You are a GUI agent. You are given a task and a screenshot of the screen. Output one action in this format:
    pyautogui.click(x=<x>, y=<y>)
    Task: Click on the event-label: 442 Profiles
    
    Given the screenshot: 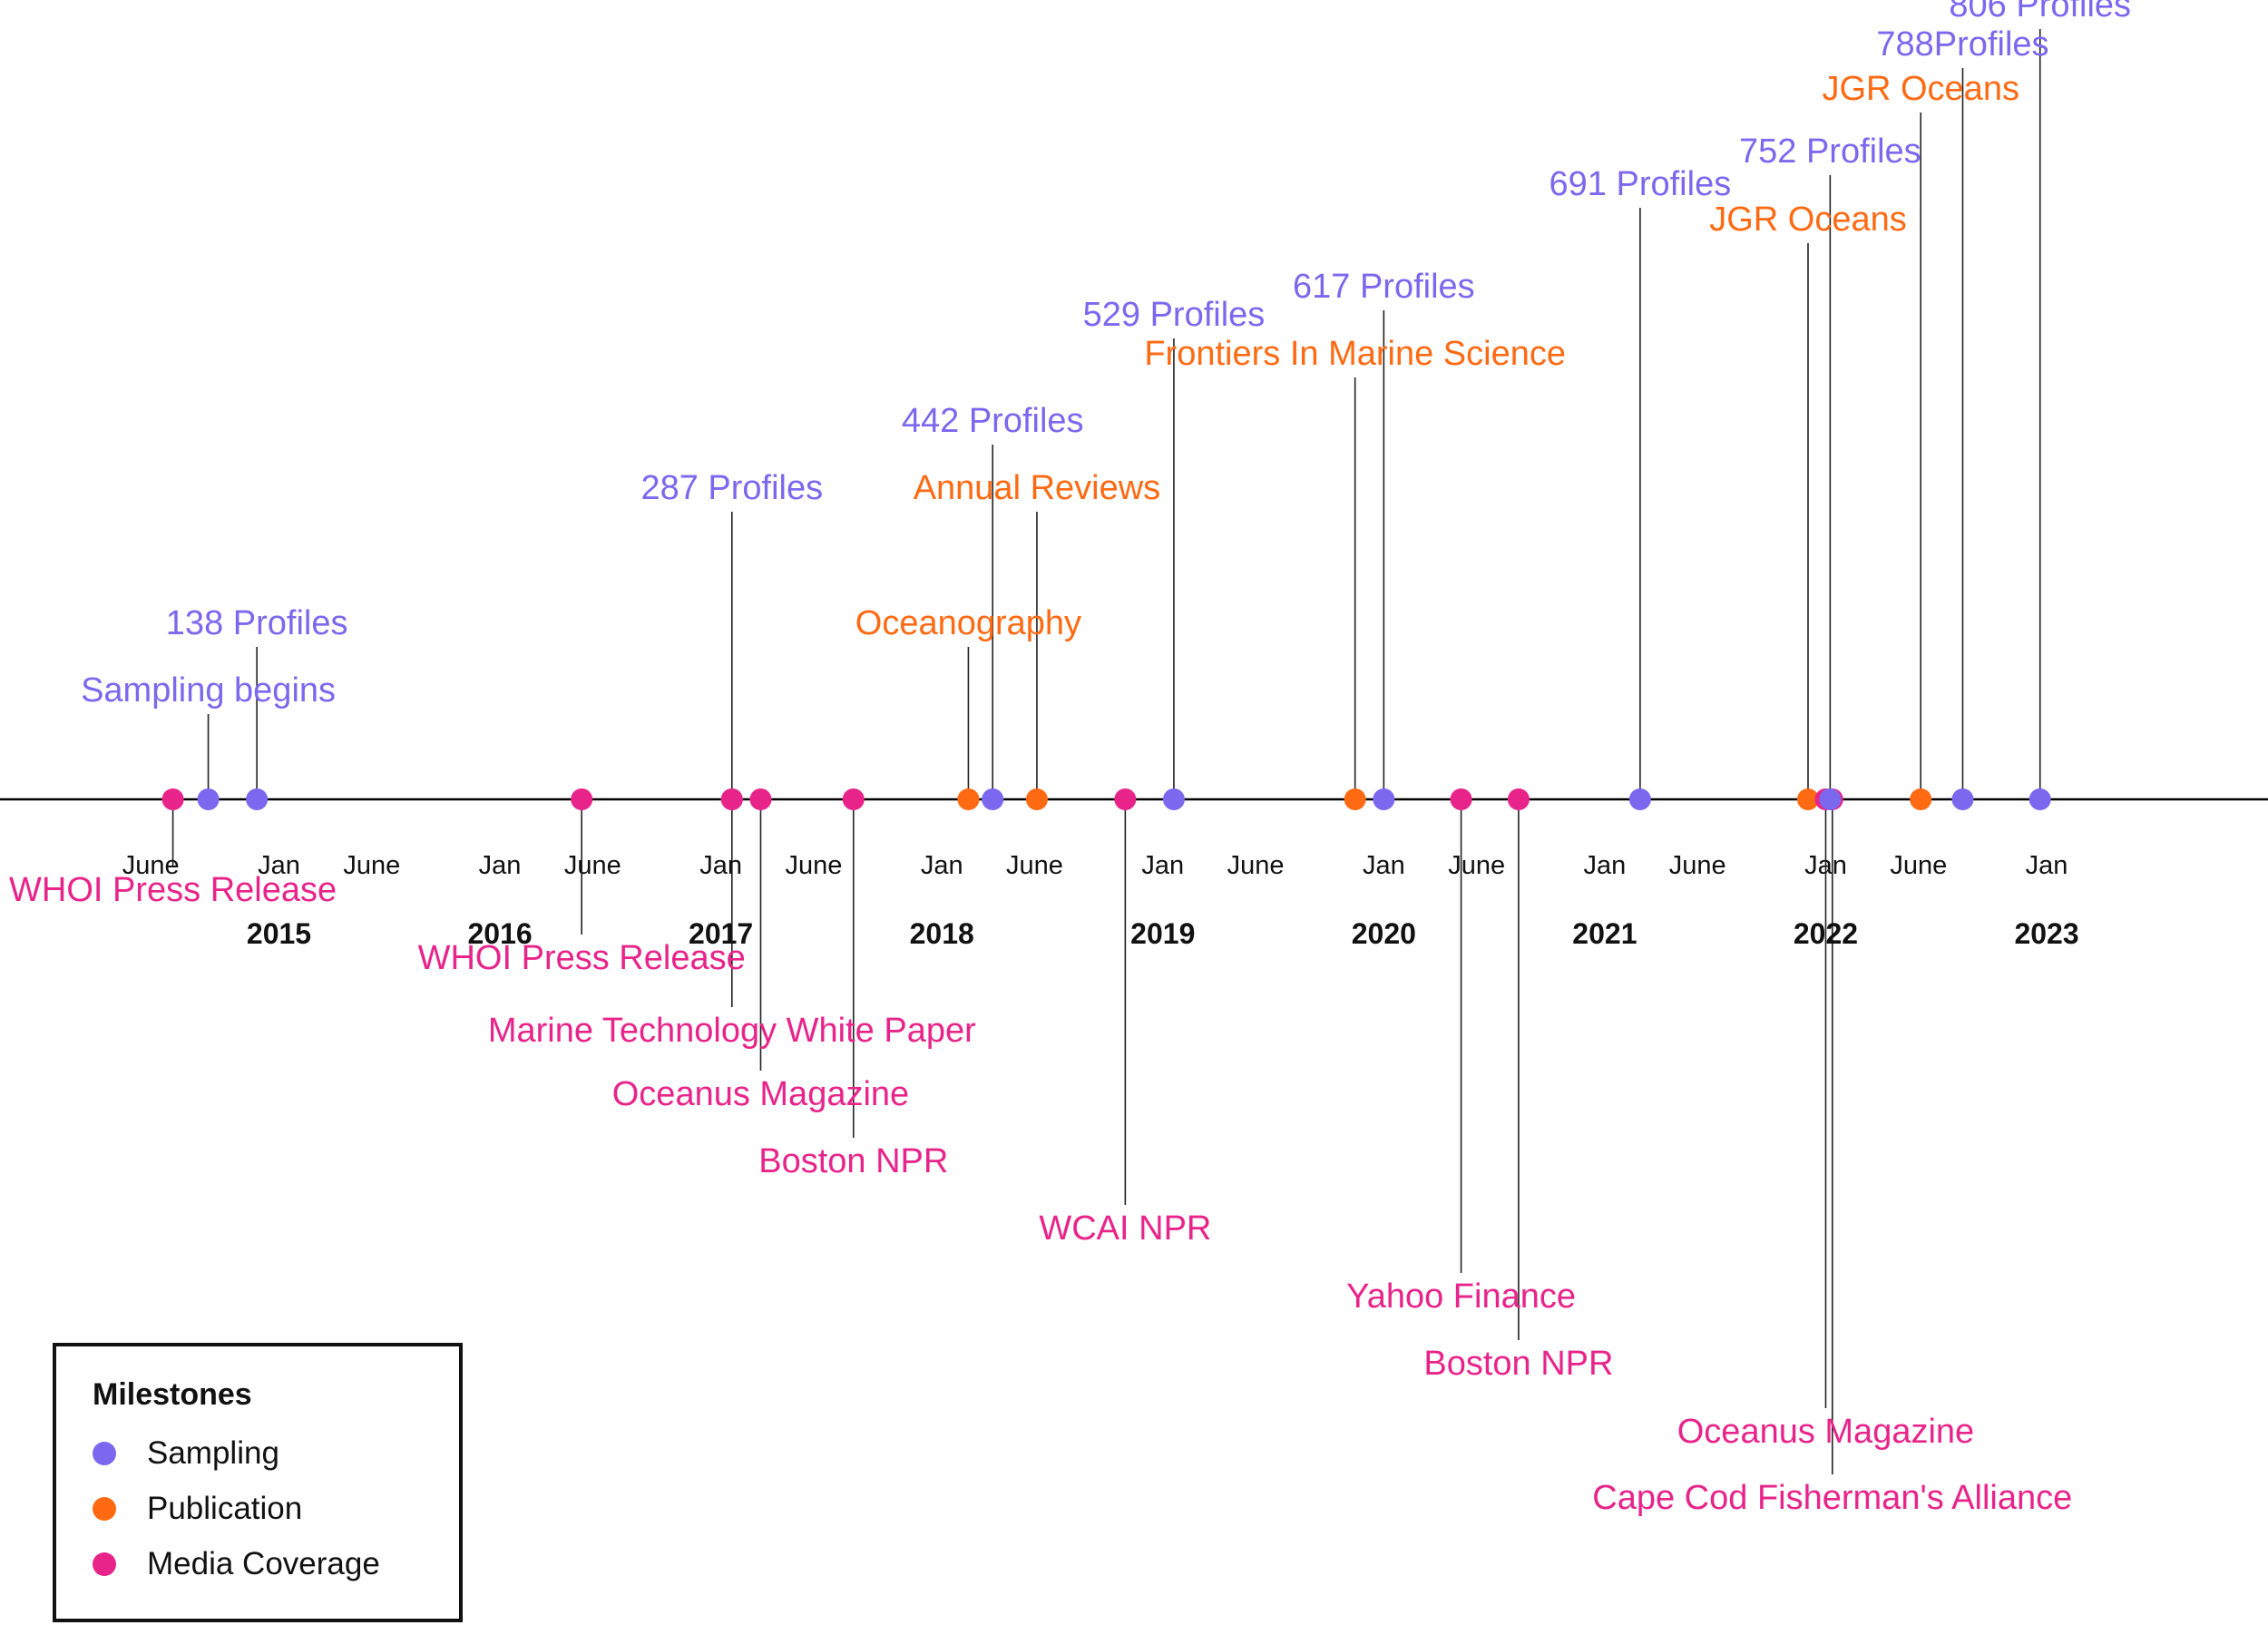 What is the action you would take?
    pyautogui.click(x=993, y=421)
    